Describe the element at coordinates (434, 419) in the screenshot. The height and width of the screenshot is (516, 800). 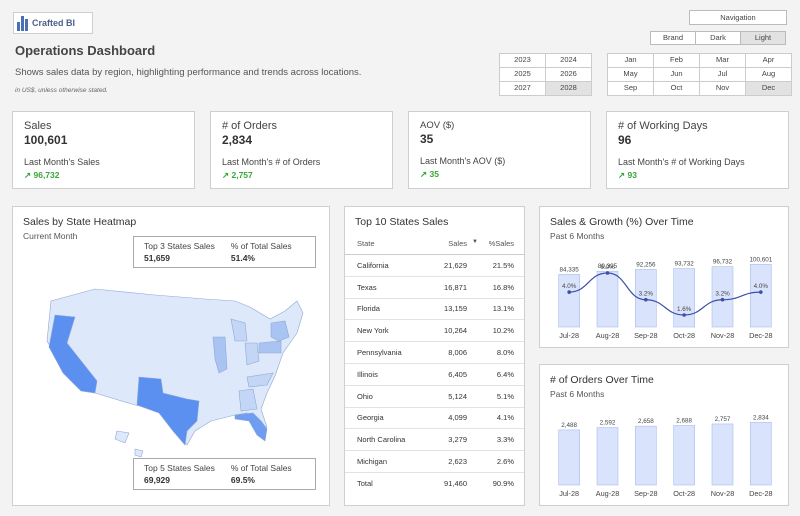
I see `table-row: Georgia 4,099 4.1%` at that location.